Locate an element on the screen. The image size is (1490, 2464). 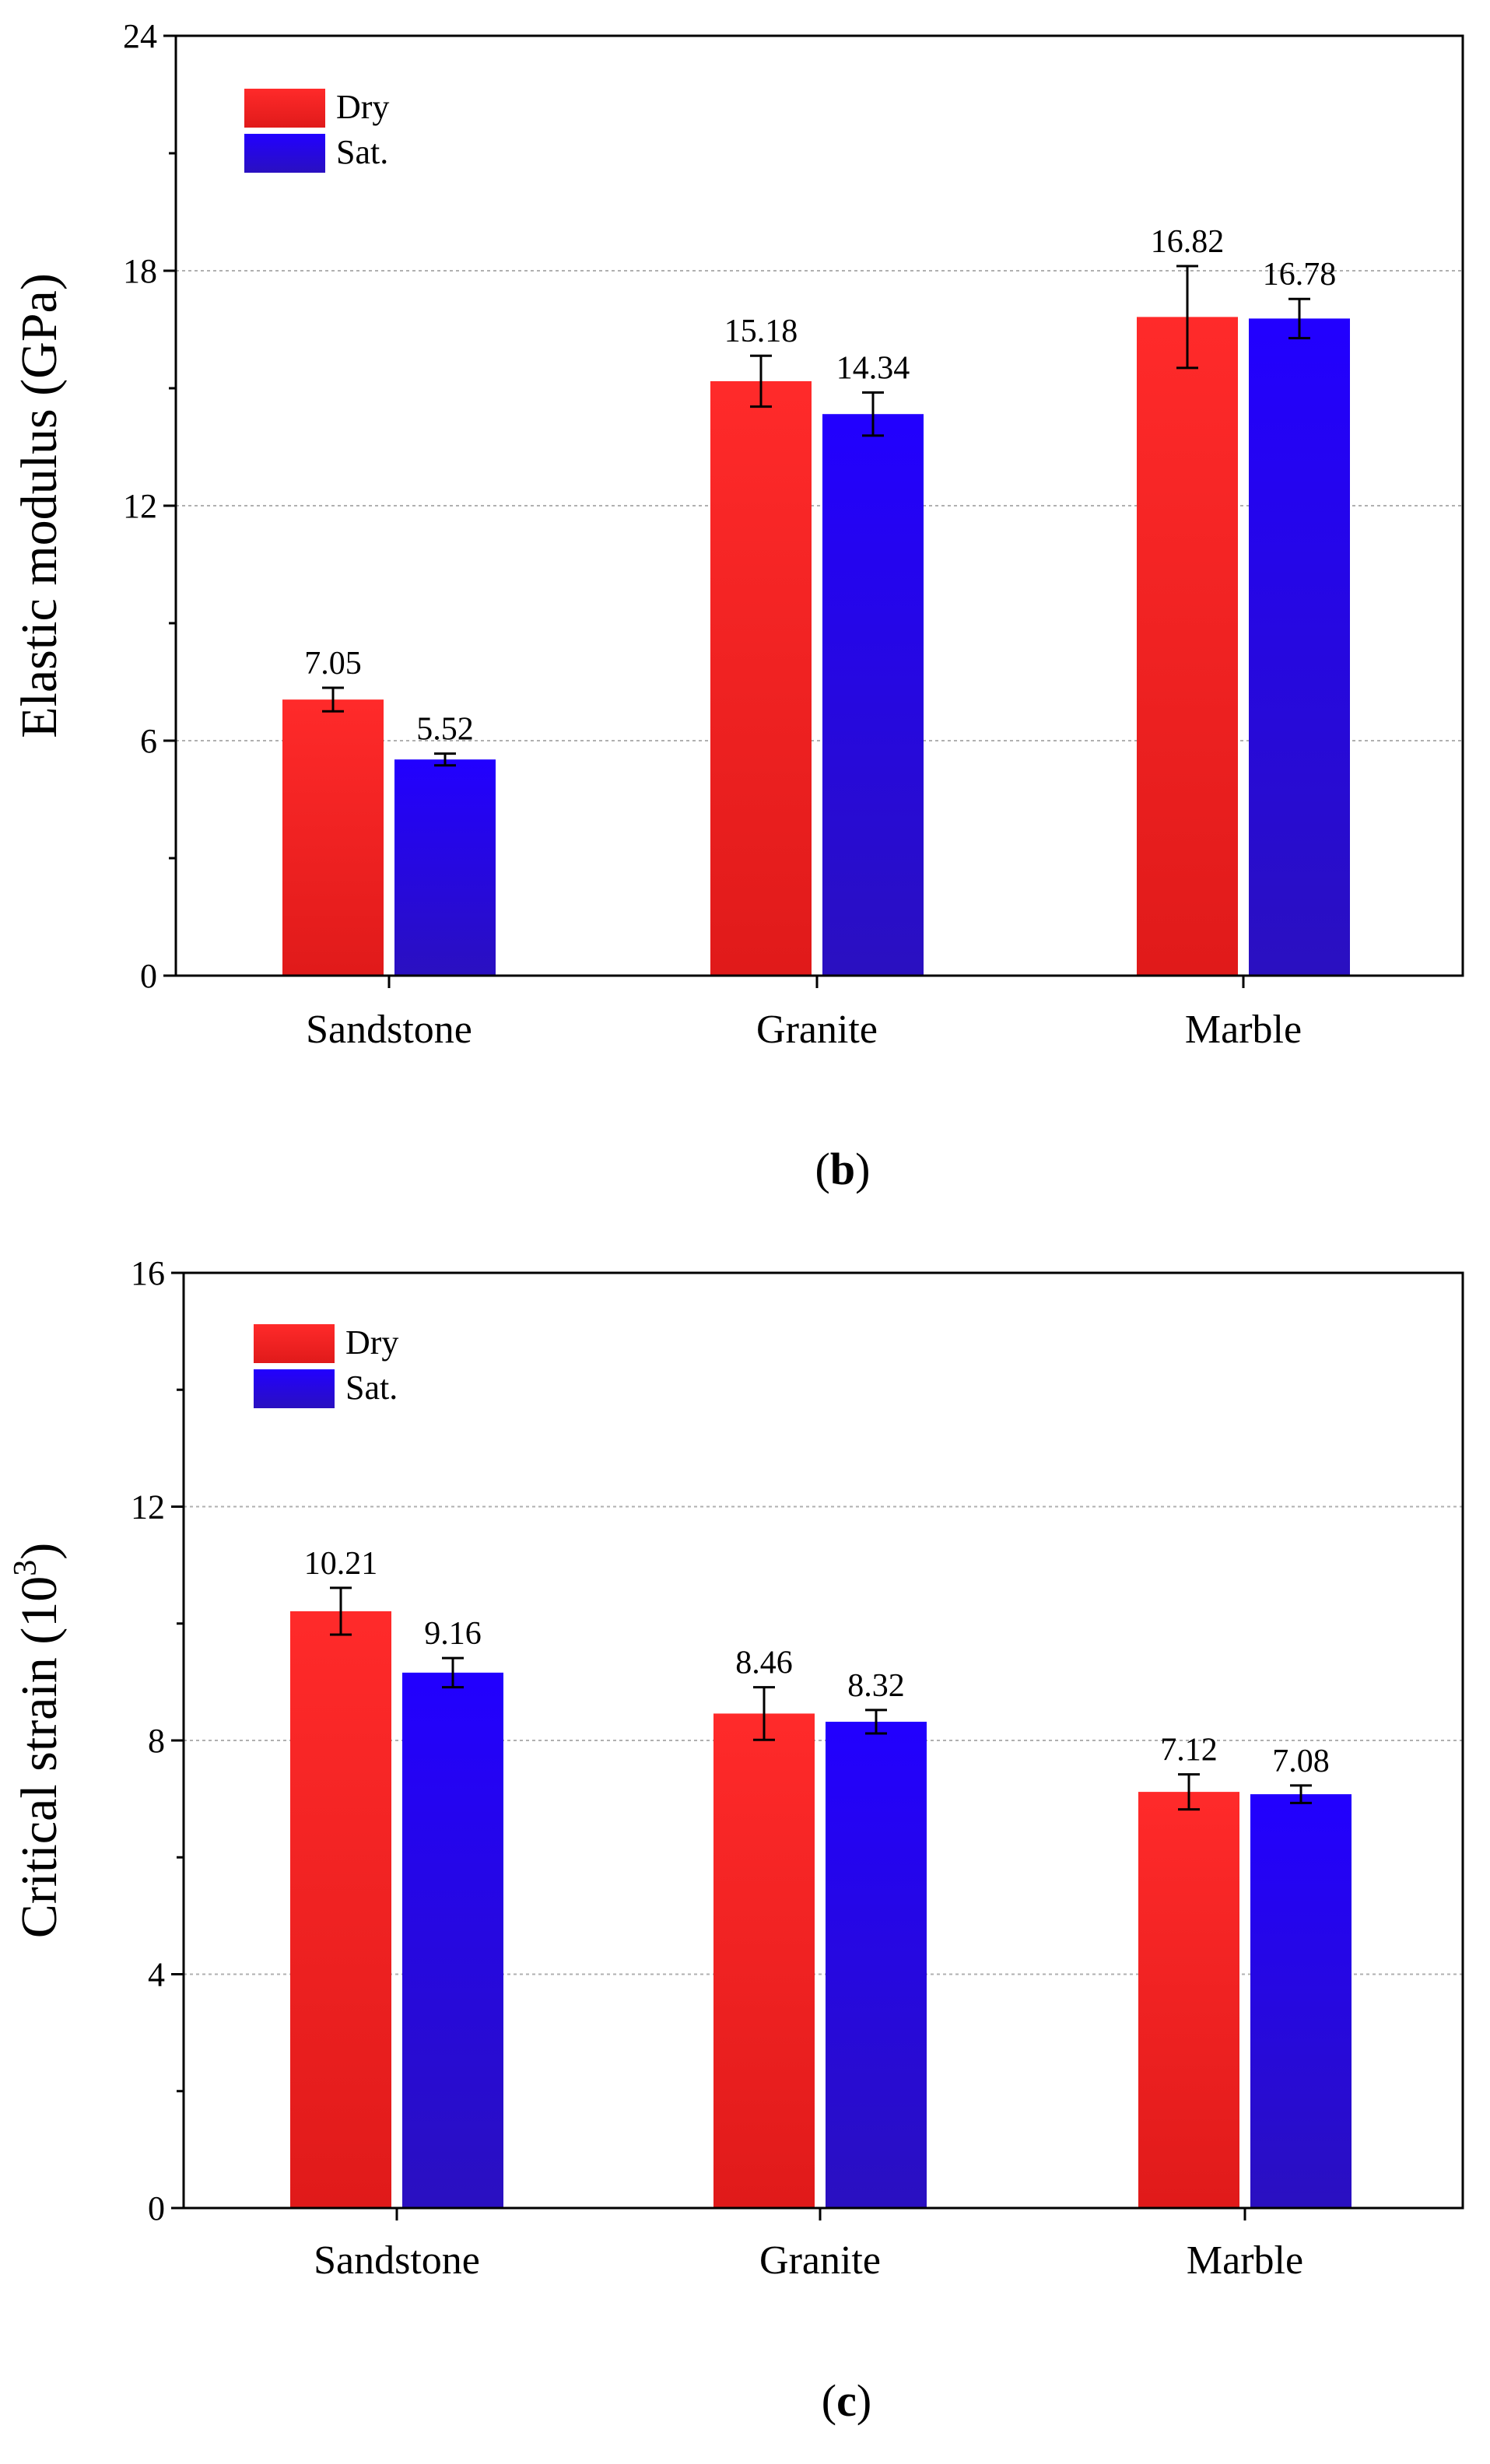
y-tick-label: 8 is located at coordinates (157, 1741).